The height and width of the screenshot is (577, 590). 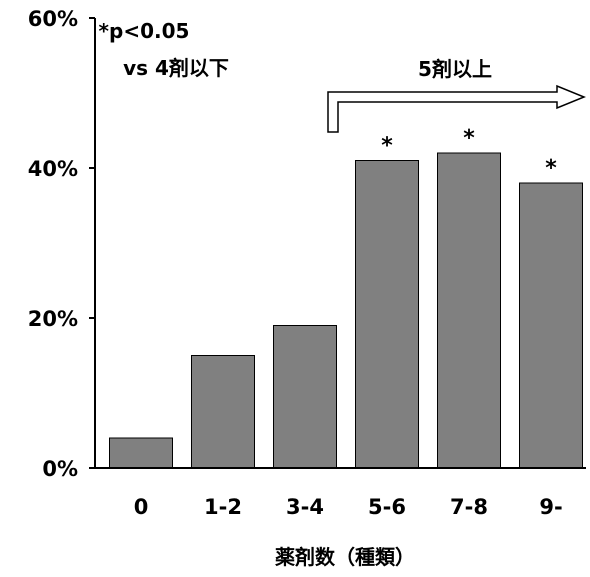 I want to click on x-tick-label: 0, so click(x=141, y=507).